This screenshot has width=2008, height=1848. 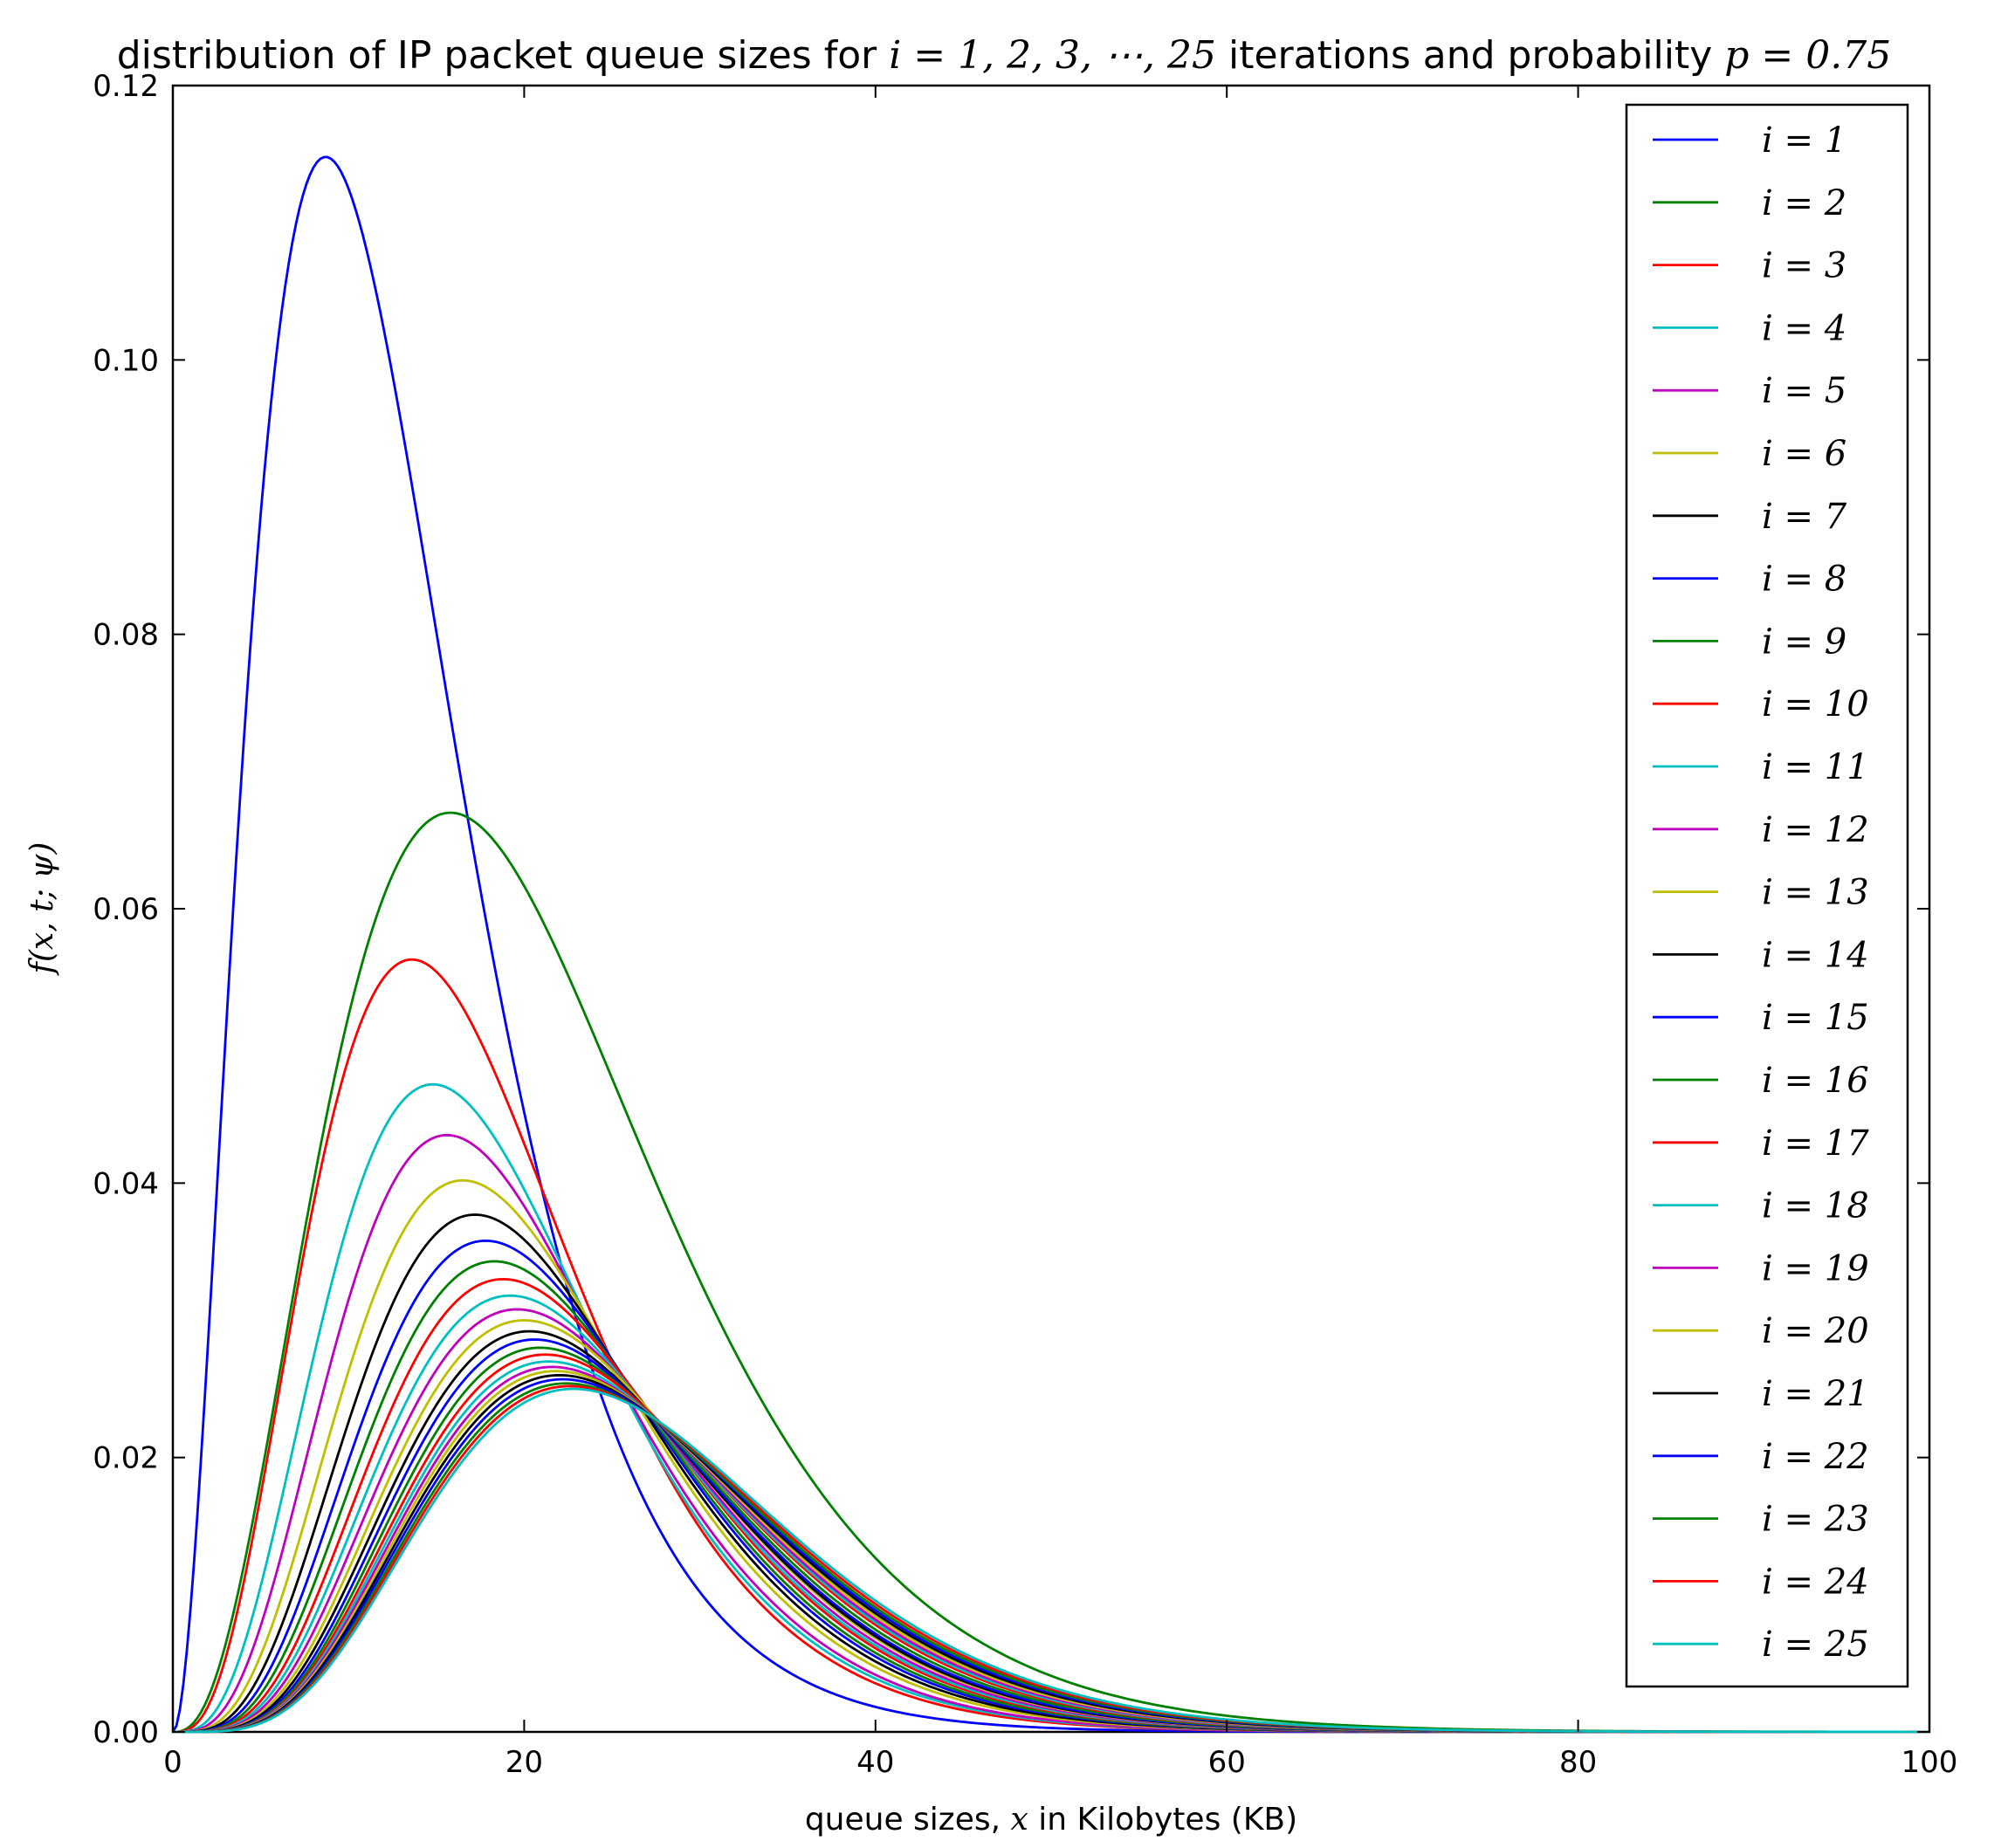 What do you see at coordinates (875, 1763) in the screenshot?
I see `x-tick-label: 40` at bounding box center [875, 1763].